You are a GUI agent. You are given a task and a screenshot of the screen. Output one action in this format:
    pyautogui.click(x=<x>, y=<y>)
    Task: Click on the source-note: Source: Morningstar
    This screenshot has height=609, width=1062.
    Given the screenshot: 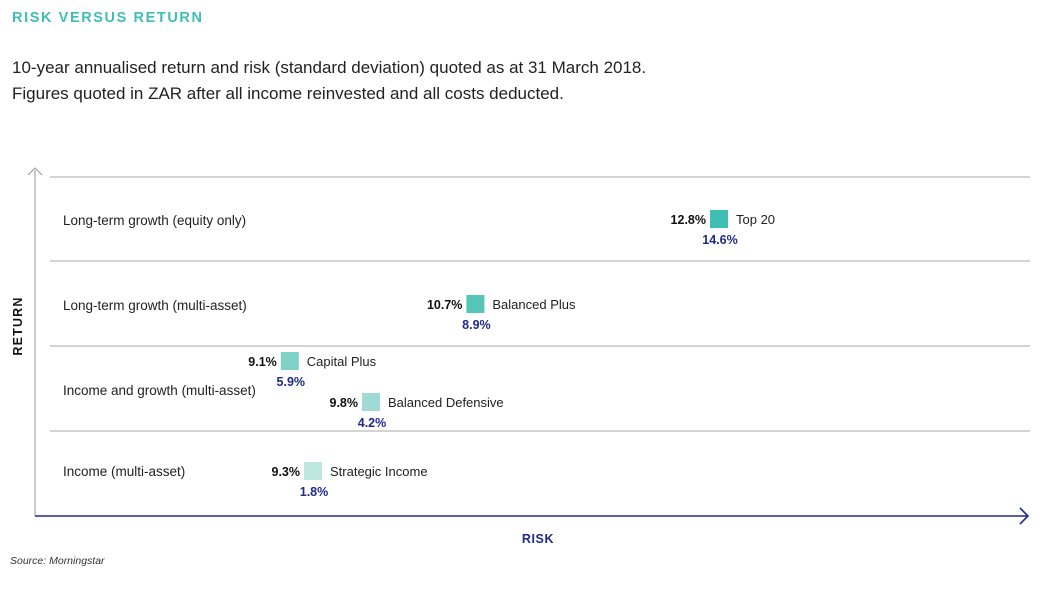 What is the action you would take?
    pyautogui.click(x=57, y=561)
    